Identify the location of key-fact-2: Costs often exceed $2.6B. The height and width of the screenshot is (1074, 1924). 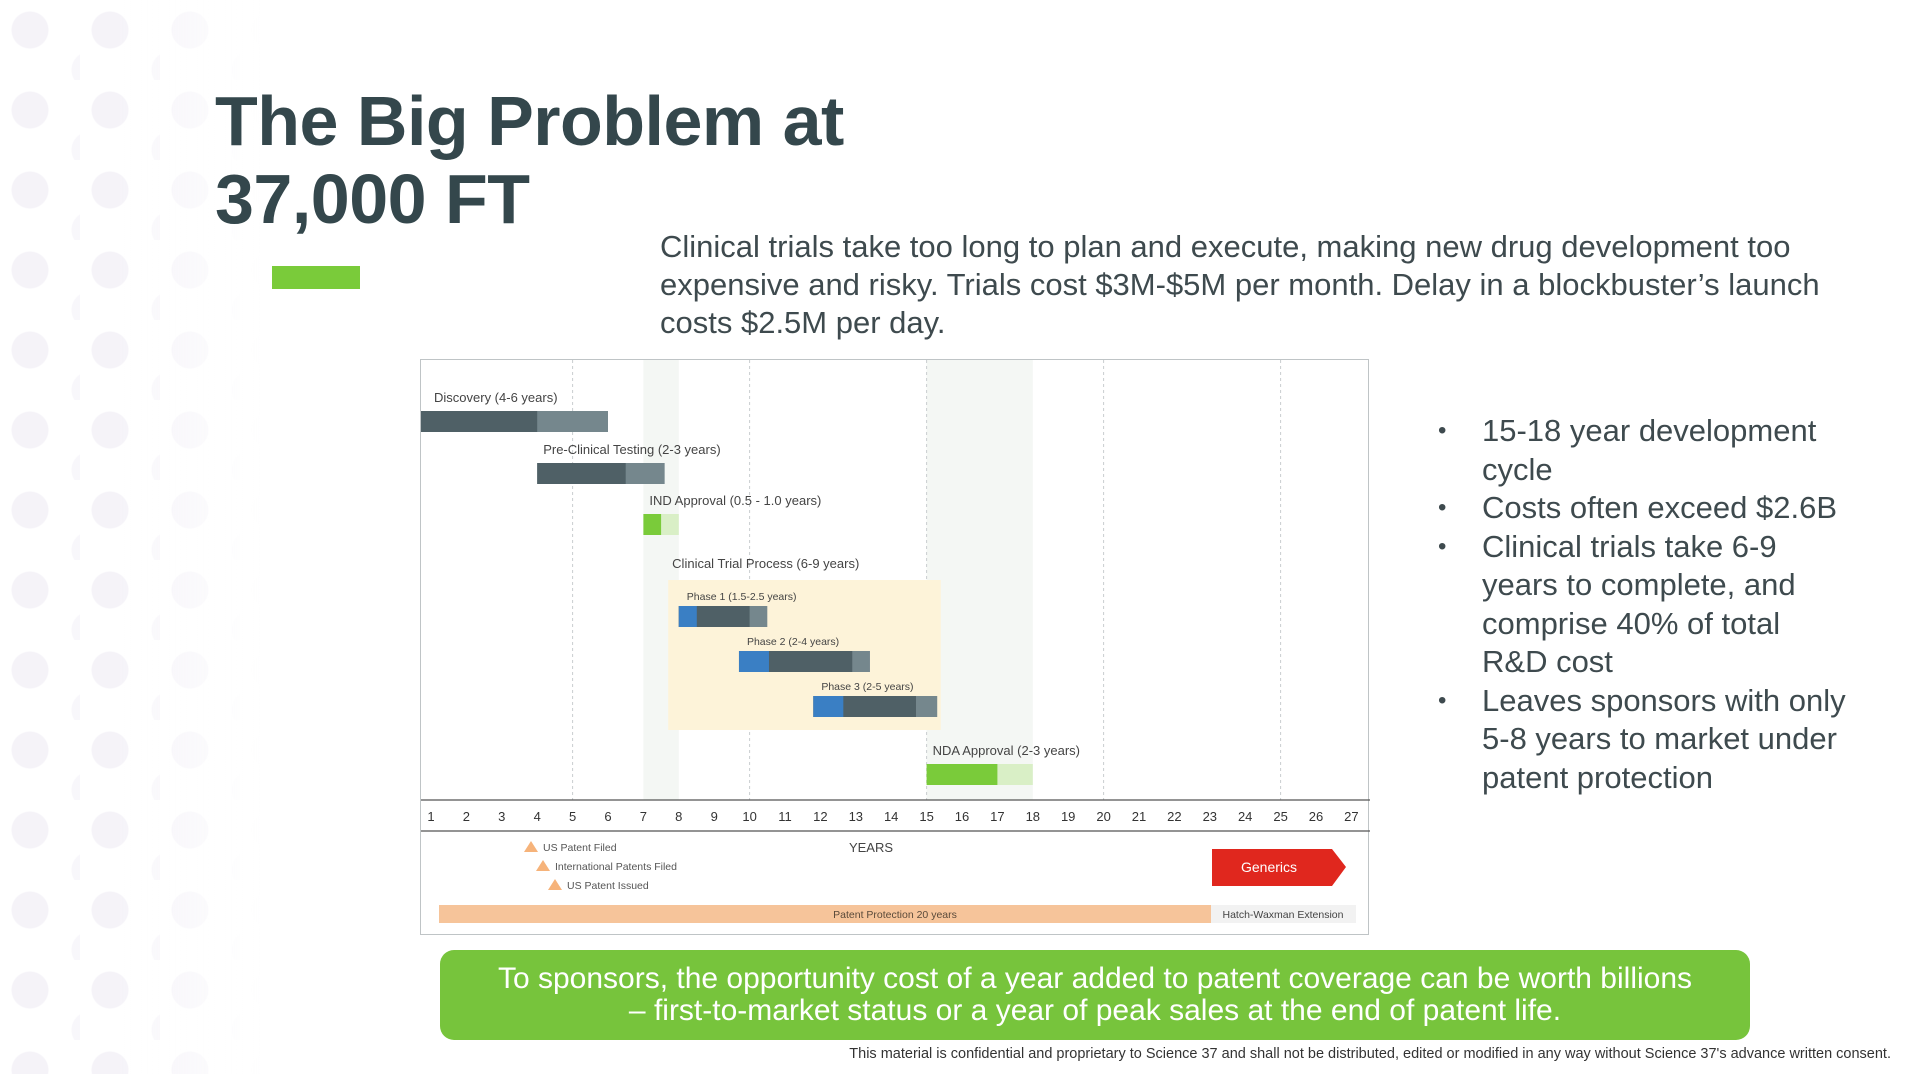
(1642, 508).